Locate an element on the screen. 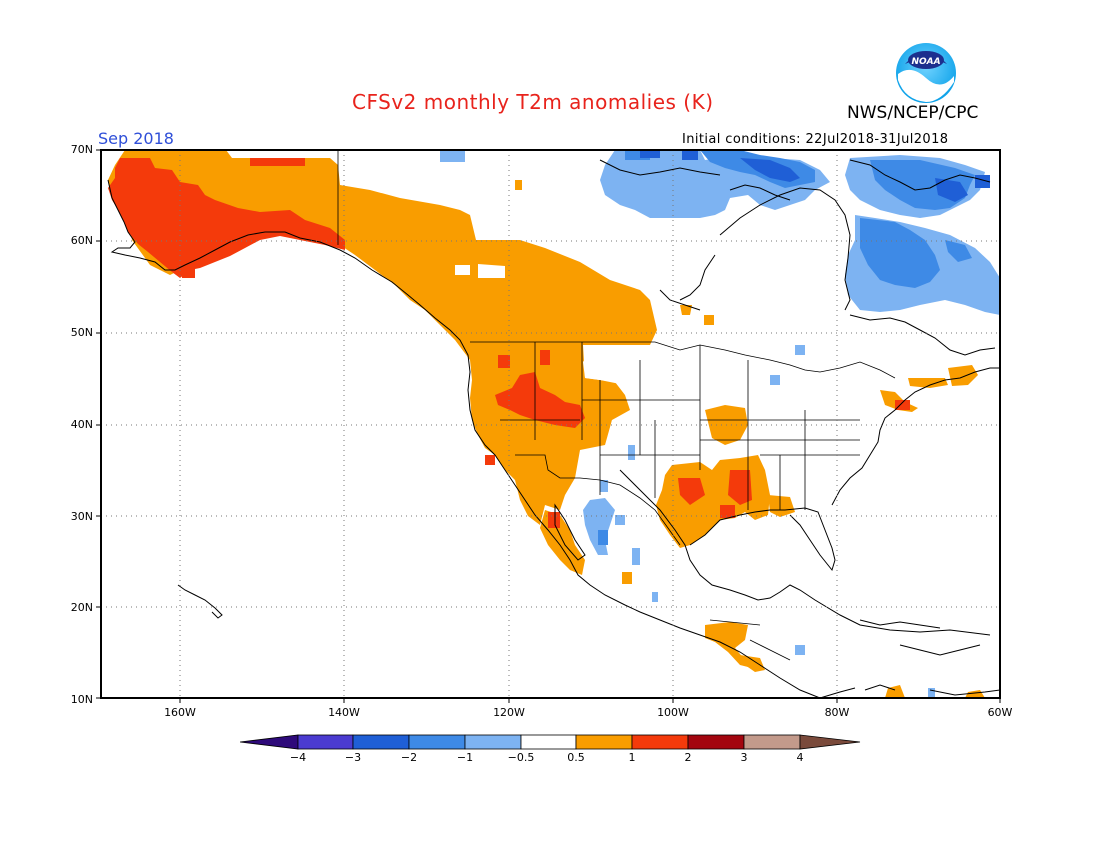 Image resolution: width=1100 pixels, height=850 pixels. agency-label: NWS/NCEP/CPC is located at coordinates (913, 113).